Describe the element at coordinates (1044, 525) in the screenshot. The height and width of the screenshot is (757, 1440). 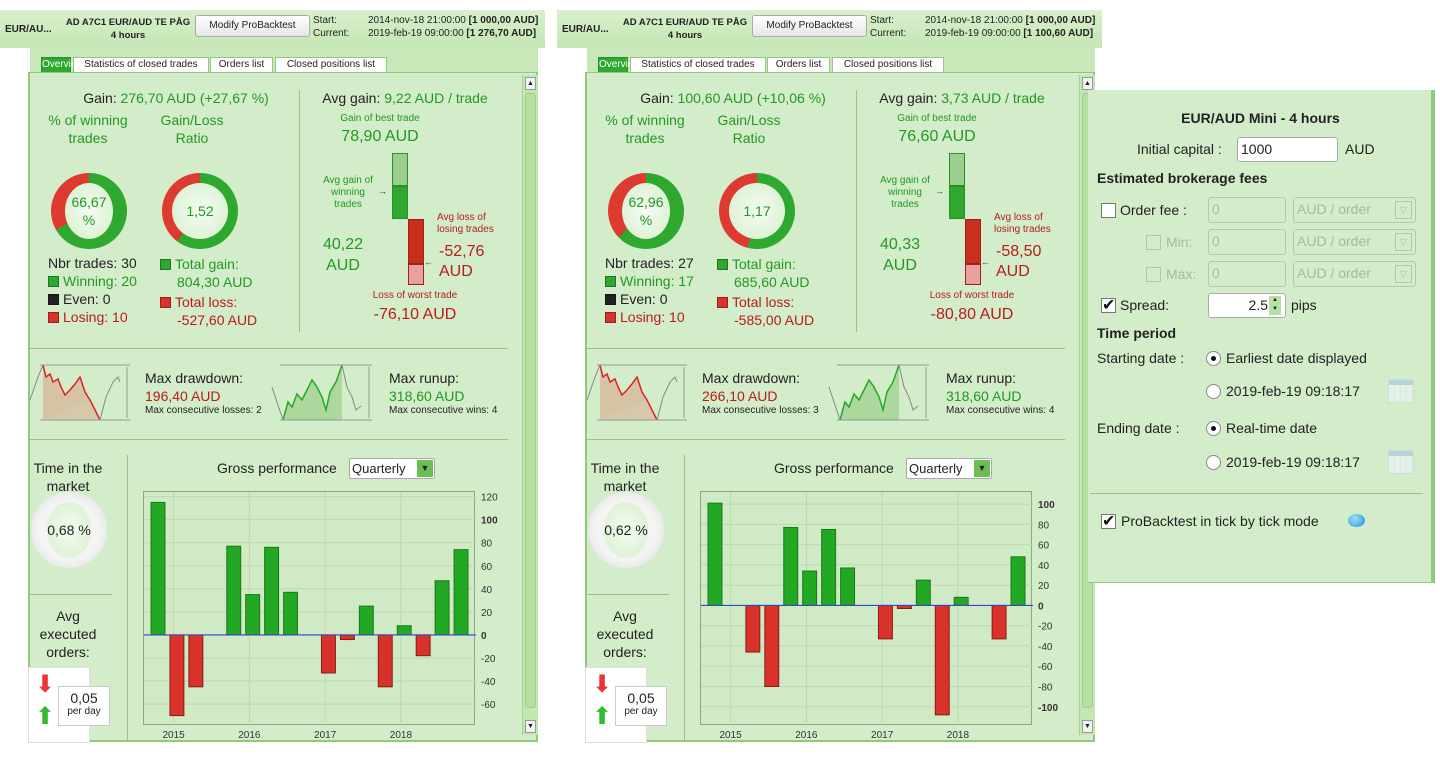
I see `y-tick-label: 80` at that location.